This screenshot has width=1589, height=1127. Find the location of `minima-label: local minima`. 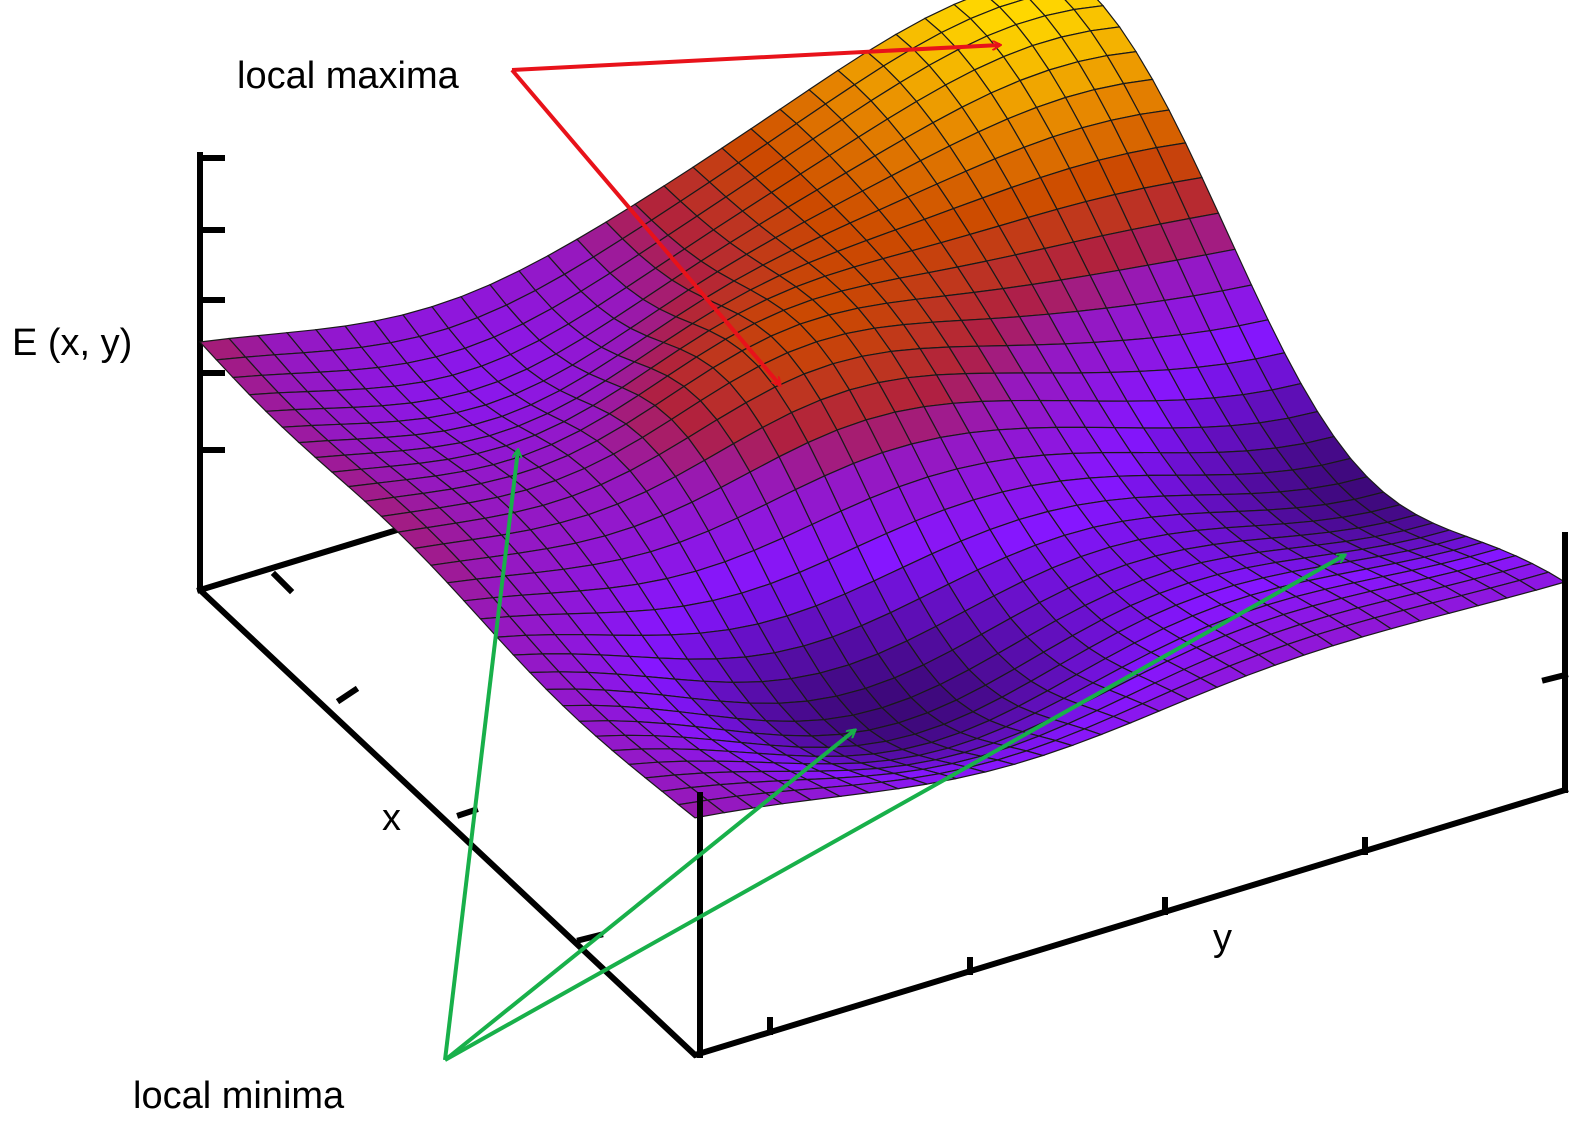

minima-label: local minima is located at coordinates (239, 1096).